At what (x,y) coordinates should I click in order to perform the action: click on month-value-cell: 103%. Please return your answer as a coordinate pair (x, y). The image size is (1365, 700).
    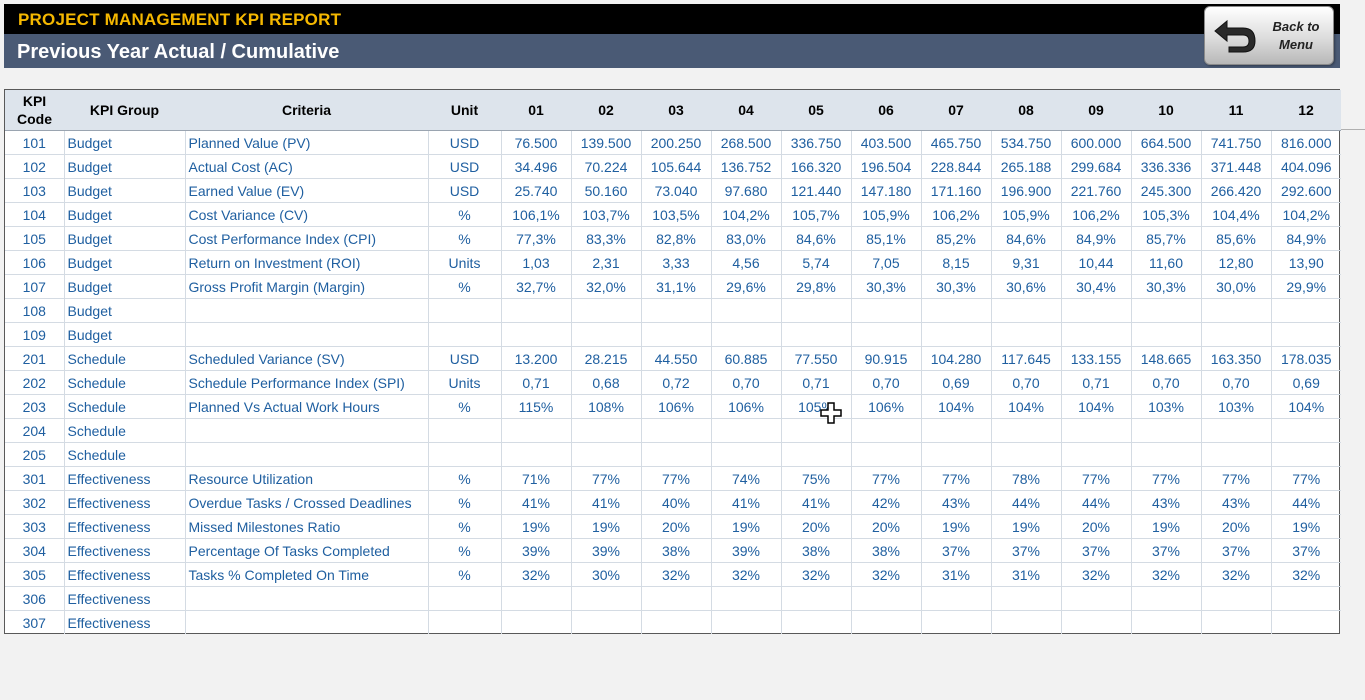
    Looking at the image, I should click on (1236, 406).